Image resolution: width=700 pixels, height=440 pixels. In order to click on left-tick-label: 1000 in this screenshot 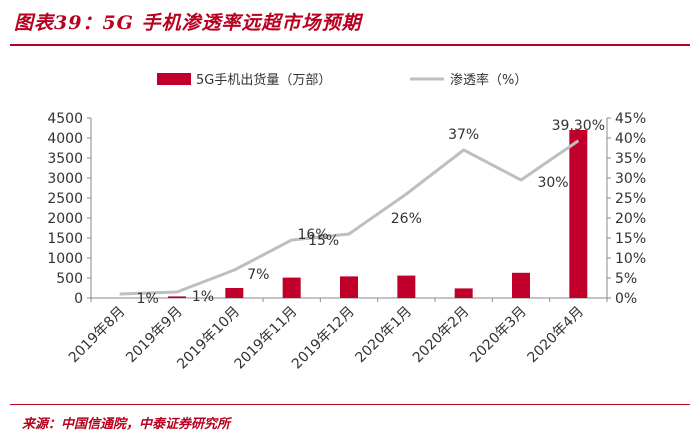, I will do `click(65, 259)`.